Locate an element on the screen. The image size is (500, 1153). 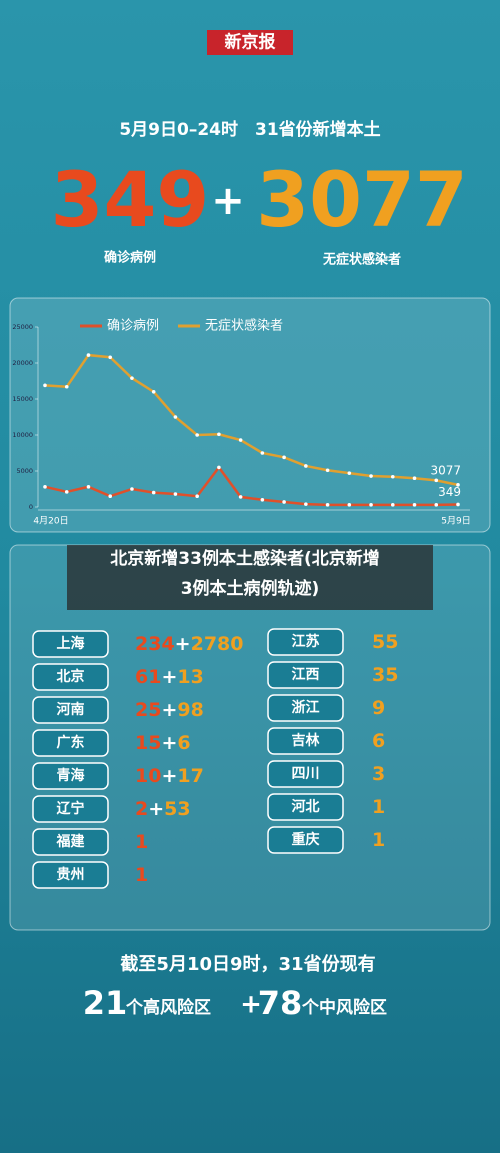
high-risk-count: 21 is located at coordinates (105, 1003).